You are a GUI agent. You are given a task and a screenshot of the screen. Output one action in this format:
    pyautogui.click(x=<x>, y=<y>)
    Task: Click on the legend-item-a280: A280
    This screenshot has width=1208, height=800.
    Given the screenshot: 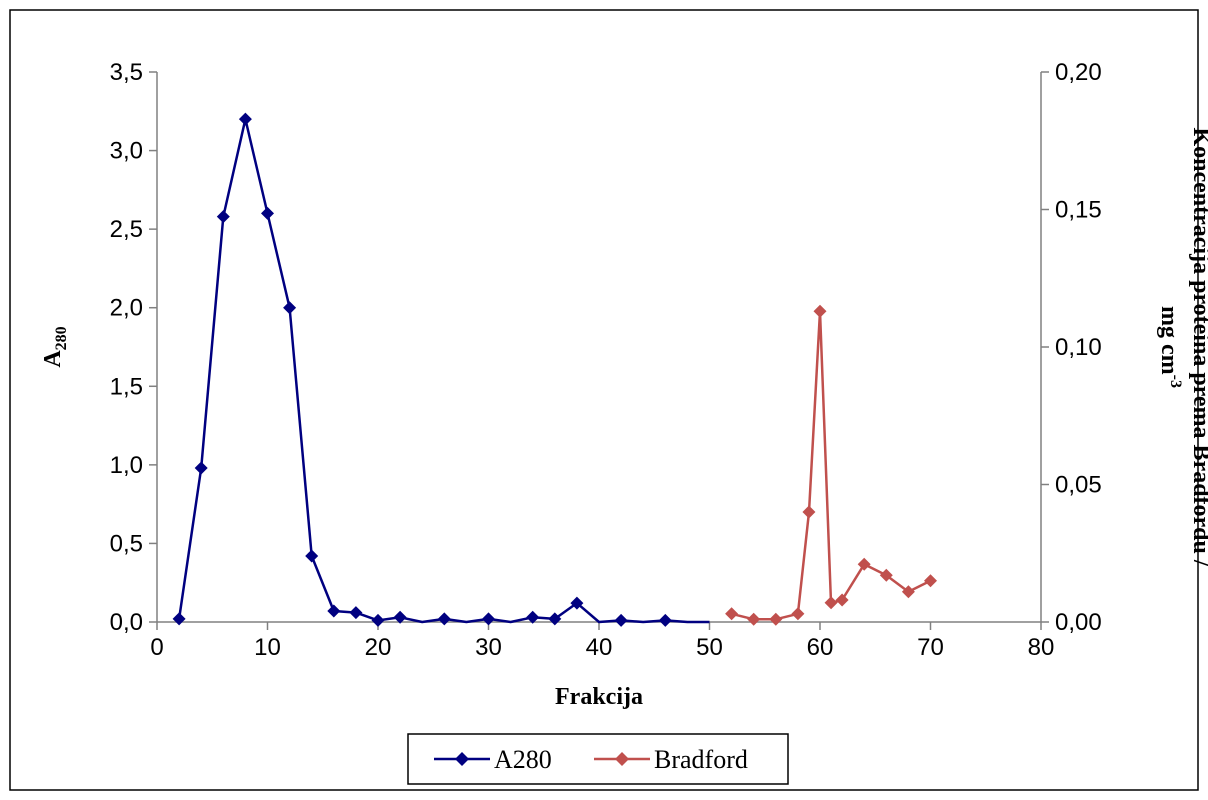 What is the action you would take?
    pyautogui.click(x=493, y=759)
    